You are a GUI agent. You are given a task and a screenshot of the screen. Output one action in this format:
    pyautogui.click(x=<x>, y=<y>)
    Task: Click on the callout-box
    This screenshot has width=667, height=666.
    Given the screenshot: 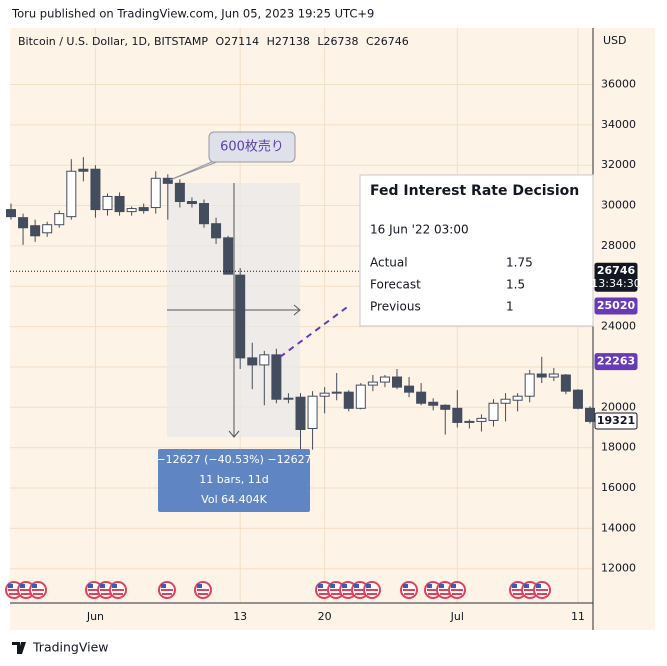 What is the action you would take?
    pyautogui.click(x=252, y=147)
    